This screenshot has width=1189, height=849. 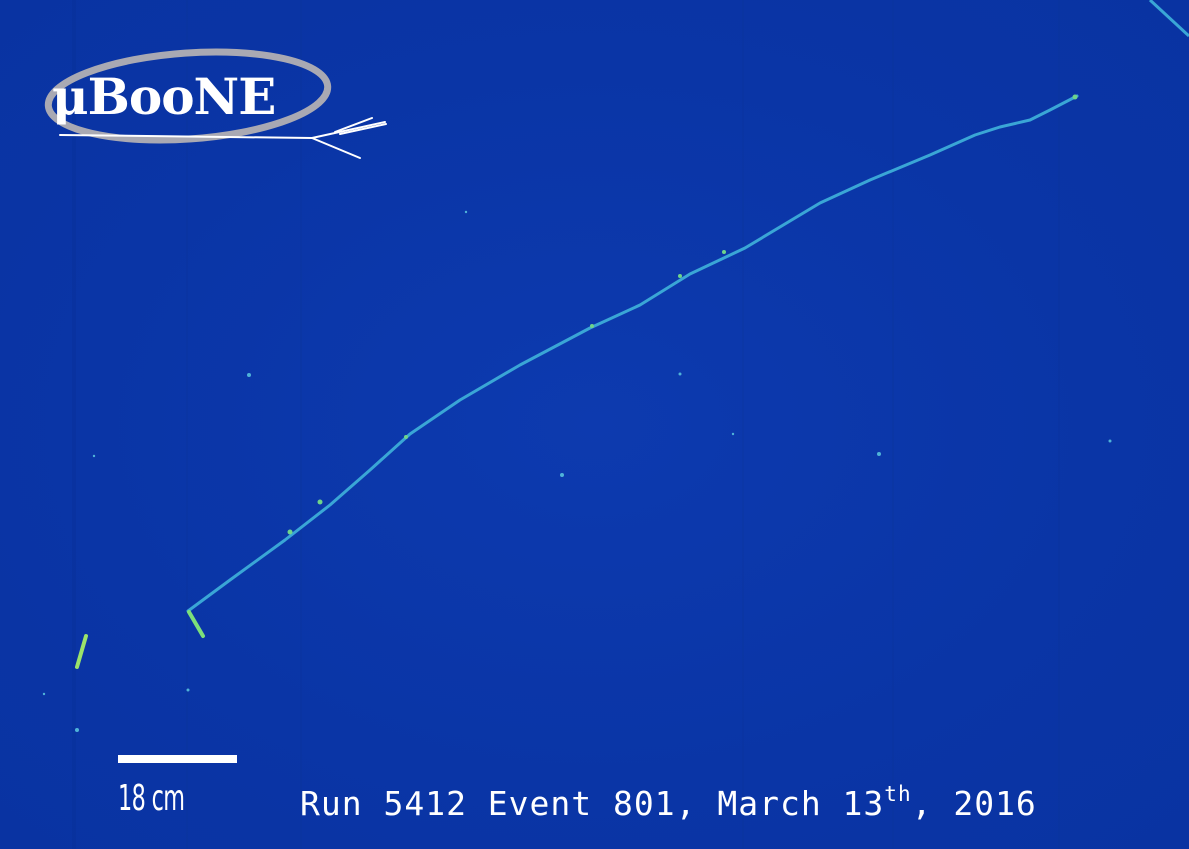 I want to click on vertex-stub-track, so click(x=196, y=624).